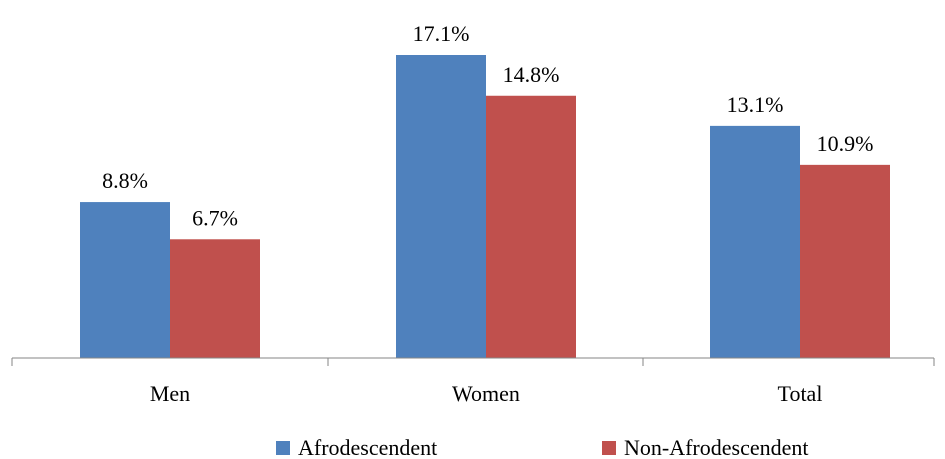  Describe the element at coordinates (755, 104) in the screenshot. I see `data-label: 13.1%` at that location.